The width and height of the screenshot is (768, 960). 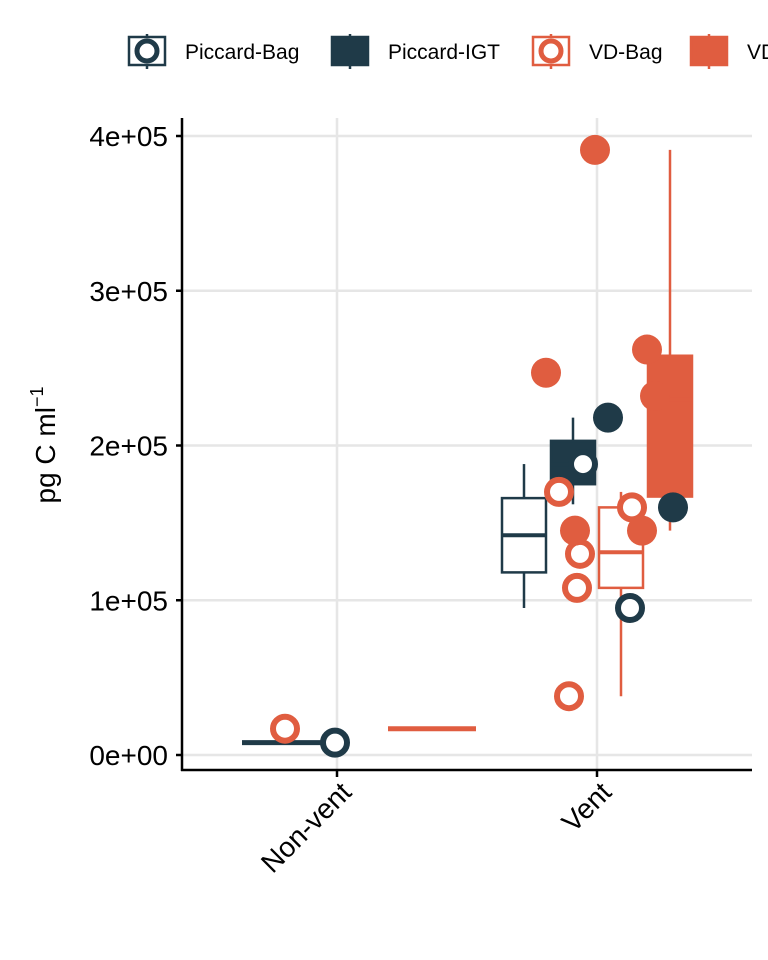 What do you see at coordinates (242, 52) in the screenshot?
I see `legend-label: Piccard-Bag` at bounding box center [242, 52].